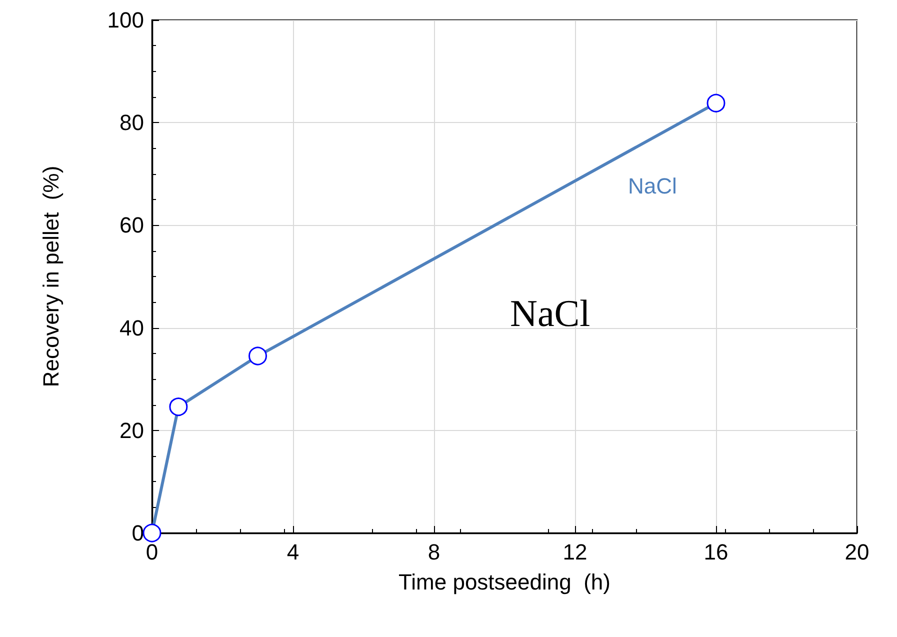 This screenshot has height=637, width=897. Describe the element at coordinates (652, 186) in the screenshot. I see `series-label: NaCl` at that location.